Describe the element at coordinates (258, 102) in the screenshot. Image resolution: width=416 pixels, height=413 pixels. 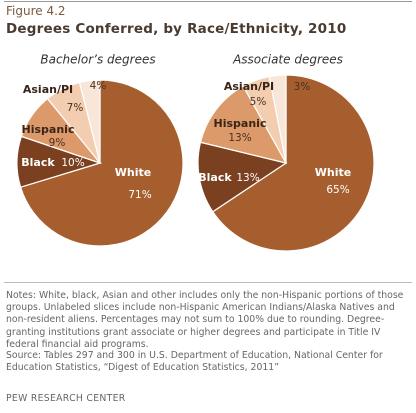
I see `value-label: 5%` at that location.